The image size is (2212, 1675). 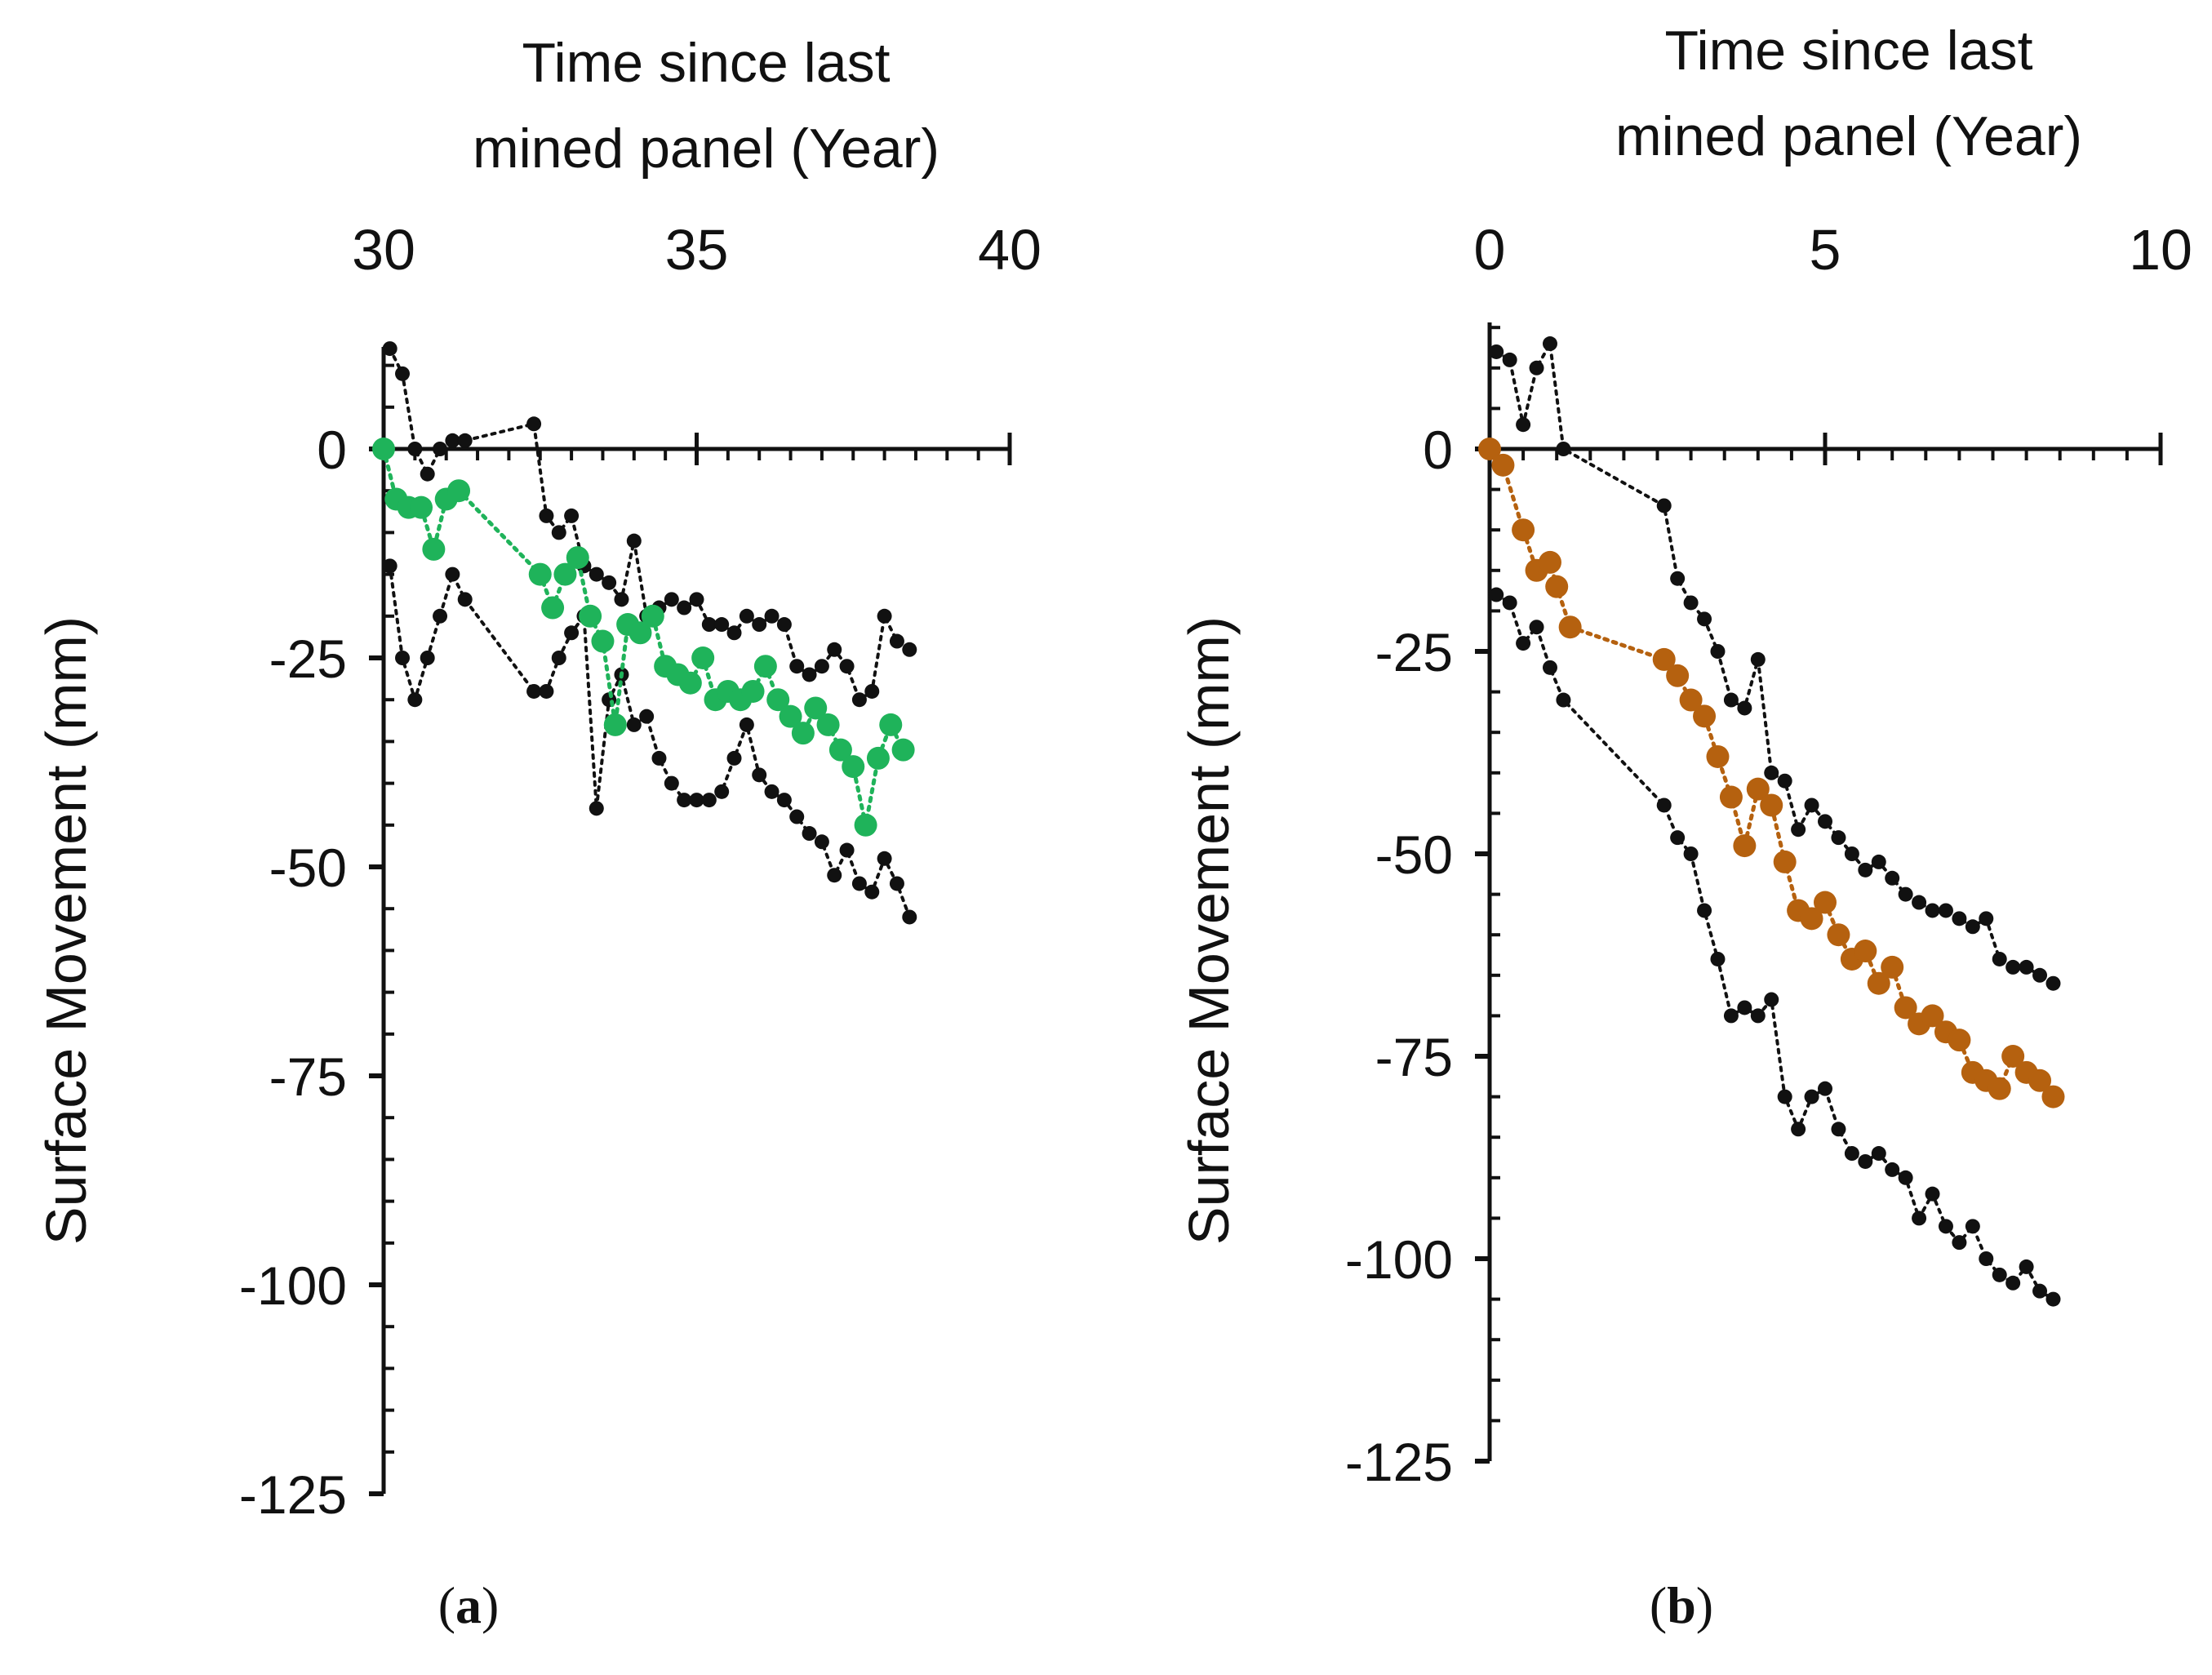 I want to click on x-axis-title-line2: mined panel (Year), so click(x=1848, y=136).